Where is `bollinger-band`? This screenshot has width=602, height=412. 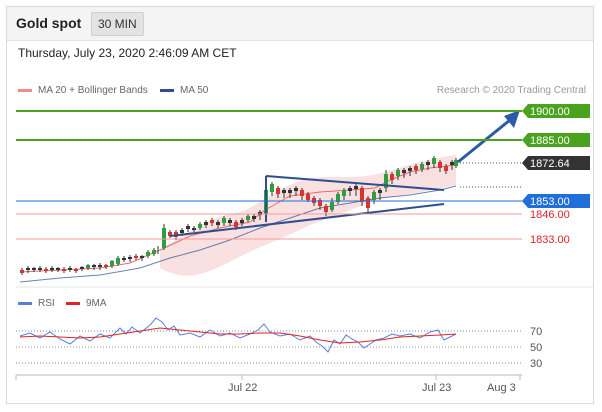
bollinger-band is located at coordinates (308, 215).